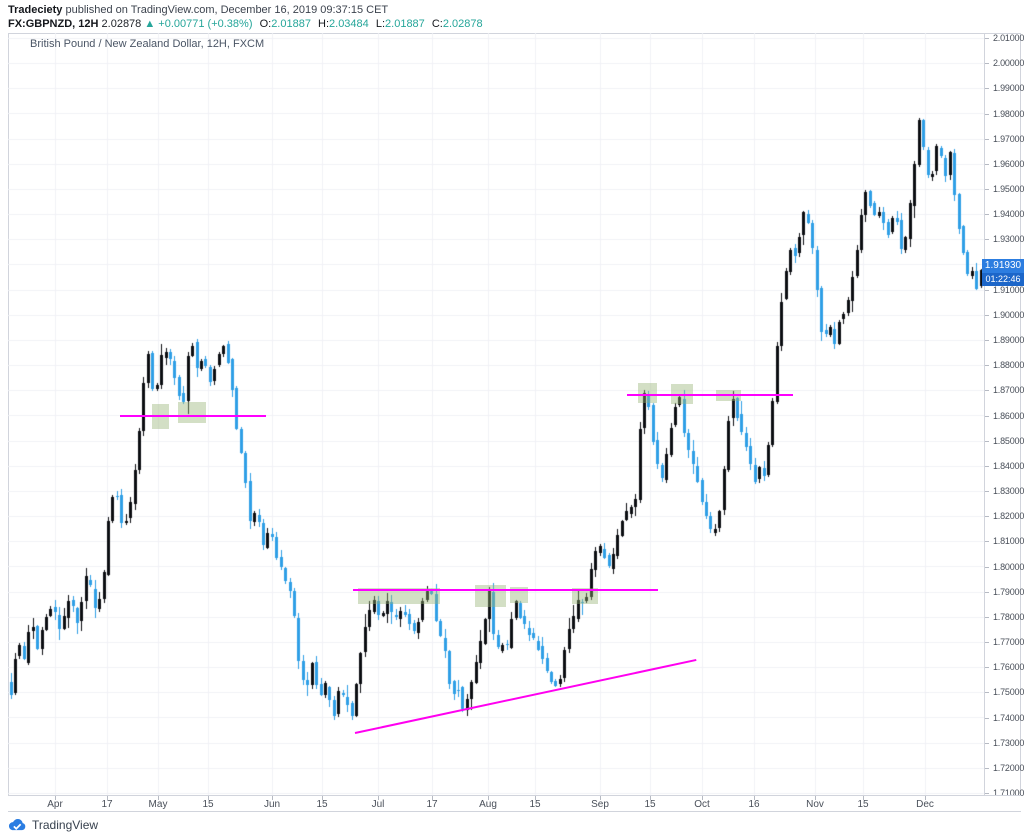 The height and width of the screenshot is (838, 1024). What do you see at coordinates (1008, 742) in the screenshot?
I see `price-axis-label: 1.73000` at bounding box center [1008, 742].